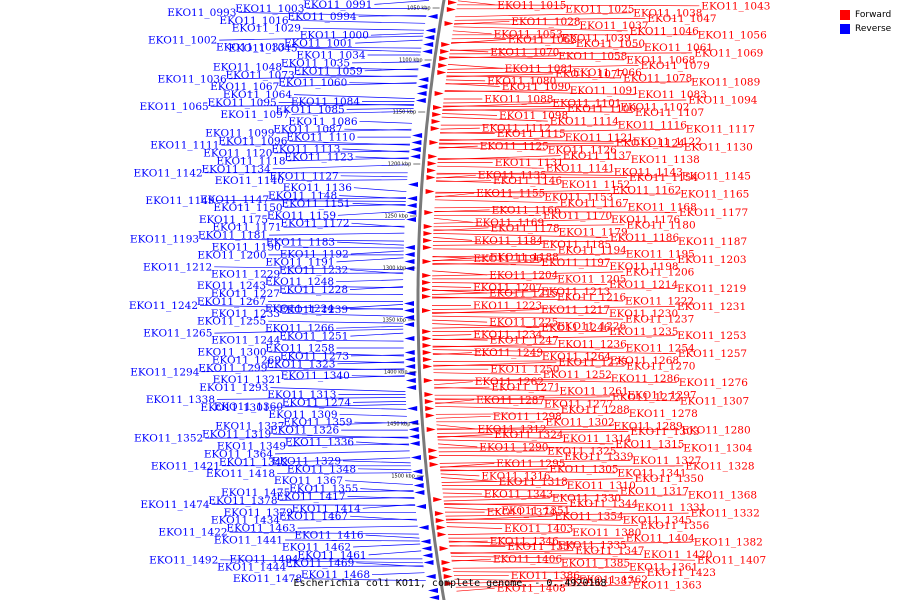 This screenshot has height=604, width=900. Describe the element at coordinates (255, 493) in the screenshot. I see `gene-label: EKO11_1475` at that location.